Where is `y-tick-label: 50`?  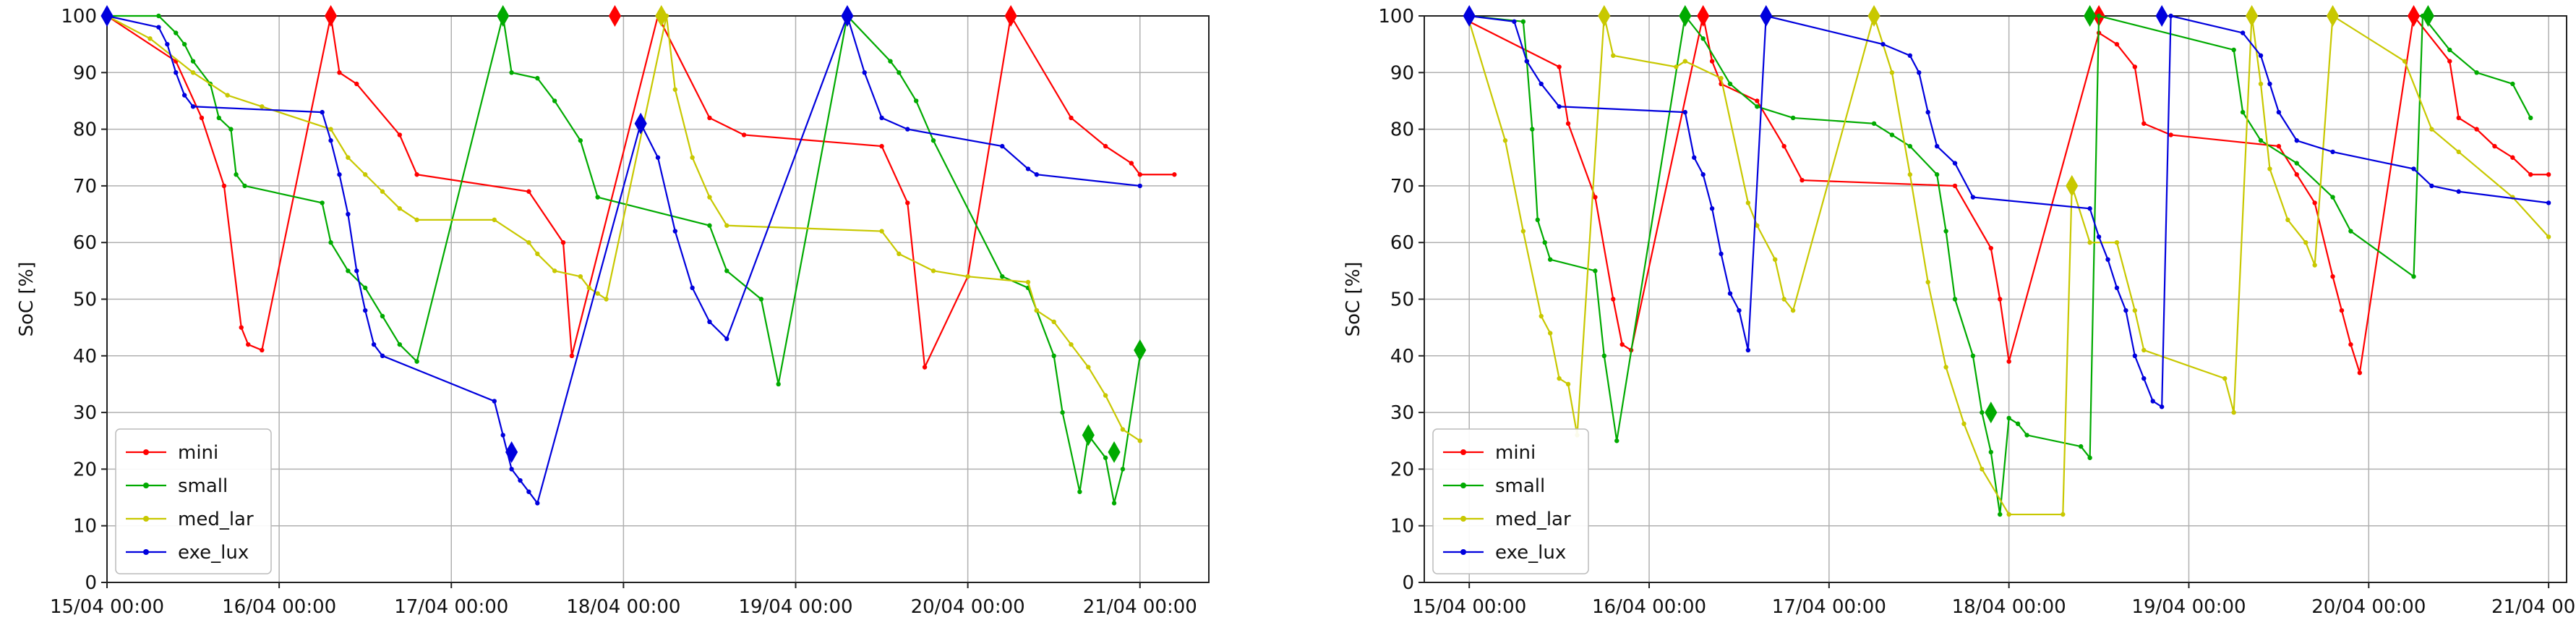
y-tick-label: 50 is located at coordinates (1402, 300).